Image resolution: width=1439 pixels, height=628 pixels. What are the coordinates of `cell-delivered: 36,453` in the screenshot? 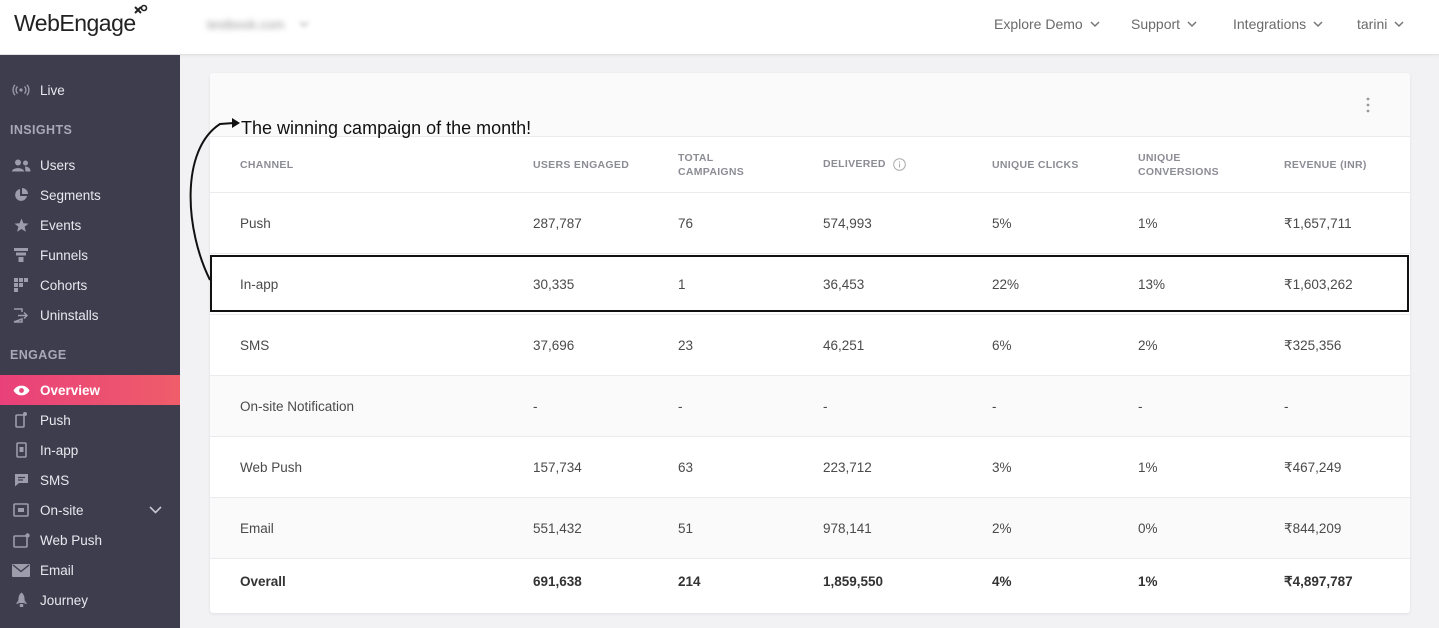 It's located at (844, 284).